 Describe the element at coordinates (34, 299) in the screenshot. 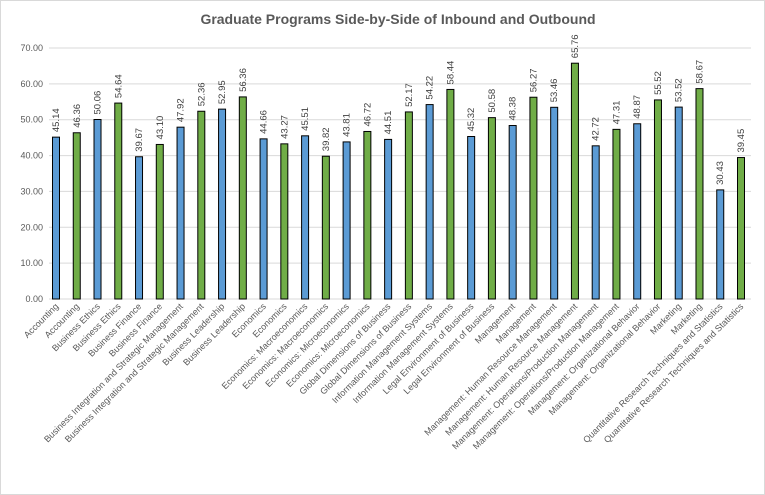

I see `y-tick-label: 0.00` at that location.